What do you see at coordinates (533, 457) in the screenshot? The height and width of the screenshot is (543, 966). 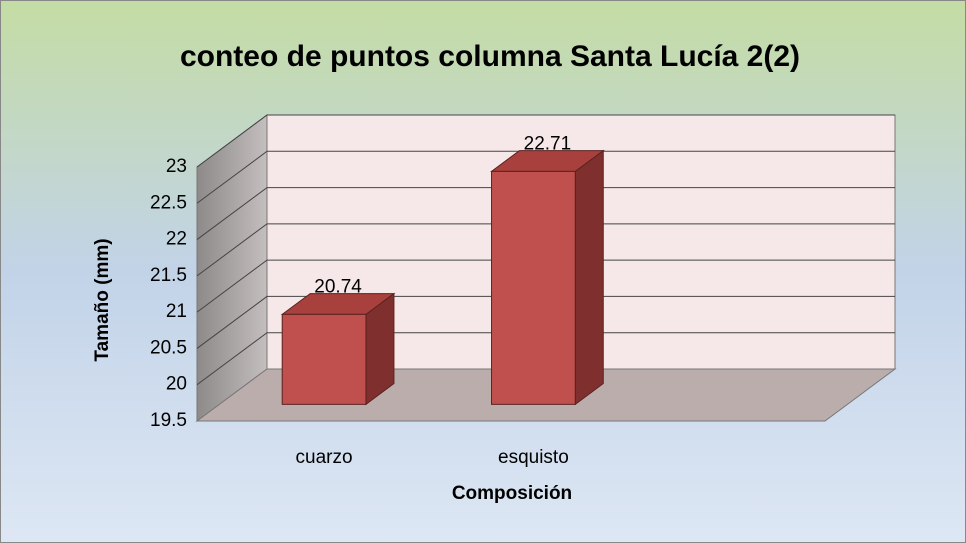 I see `x-tick-label: esquisto` at bounding box center [533, 457].